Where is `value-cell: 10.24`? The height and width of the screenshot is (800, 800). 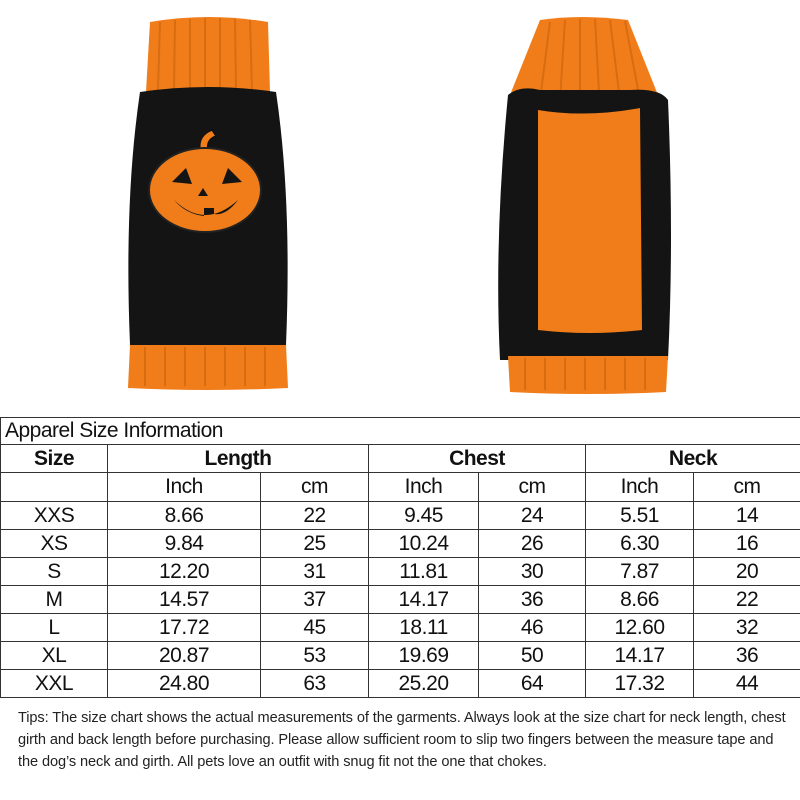
value-cell: 10.24 is located at coordinates (423, 543).